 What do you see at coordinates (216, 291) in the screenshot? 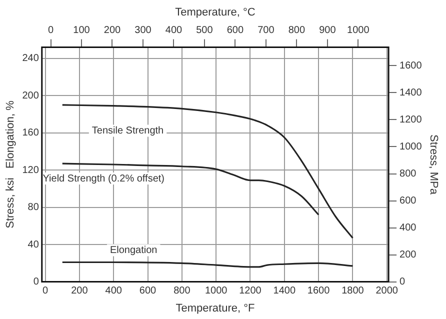
I see `x-tick-label: 1000` at bounding box center [216, 291].